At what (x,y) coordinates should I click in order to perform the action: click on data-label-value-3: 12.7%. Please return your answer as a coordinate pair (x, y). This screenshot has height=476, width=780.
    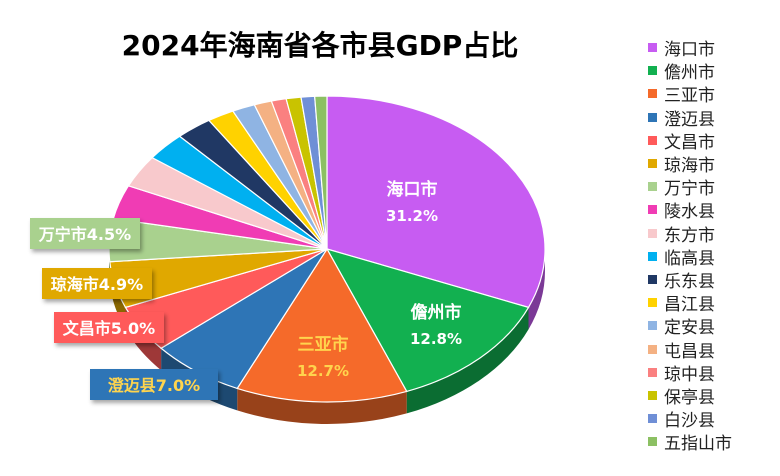
    Looking at the image, I should click on (323, 371).